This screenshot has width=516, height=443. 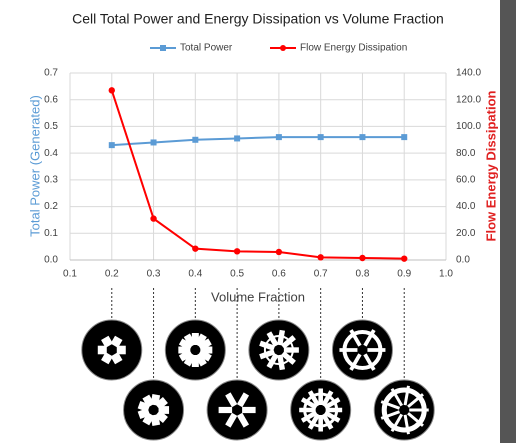 What do you see at coordinates (70, 274) in the screenshot?
I see `x-tick-label: 0.1` at bounding box center [70, 274].